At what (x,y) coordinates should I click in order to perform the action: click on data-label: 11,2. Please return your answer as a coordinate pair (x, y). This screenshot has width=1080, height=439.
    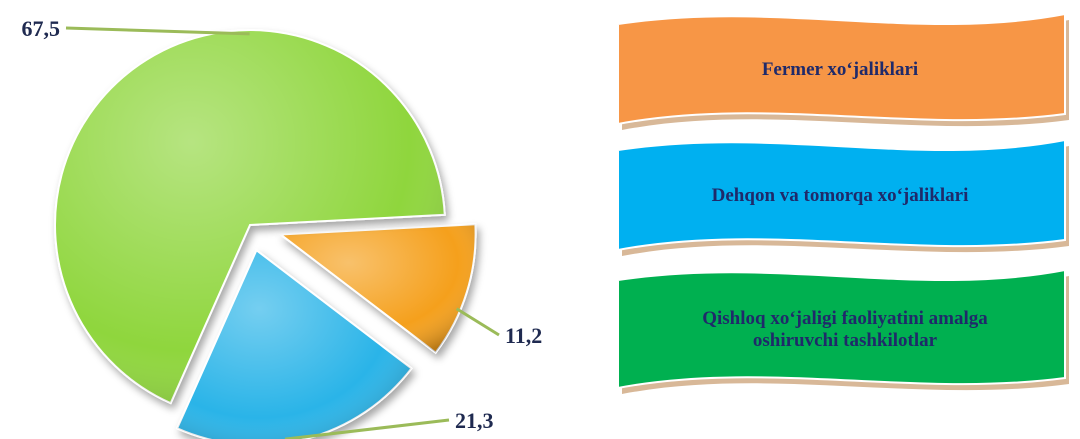
    Looking at the image, I should click on (523, 335).